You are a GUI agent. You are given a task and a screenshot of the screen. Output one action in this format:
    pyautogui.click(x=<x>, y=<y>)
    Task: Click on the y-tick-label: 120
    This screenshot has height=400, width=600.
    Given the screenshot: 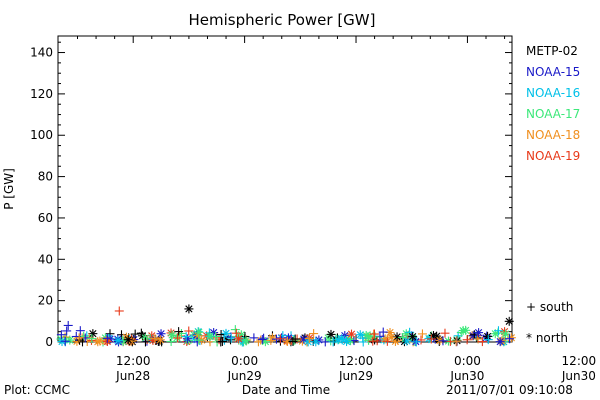 What is the action you would take?
    pyautogui.click(x=41, y=94)
    